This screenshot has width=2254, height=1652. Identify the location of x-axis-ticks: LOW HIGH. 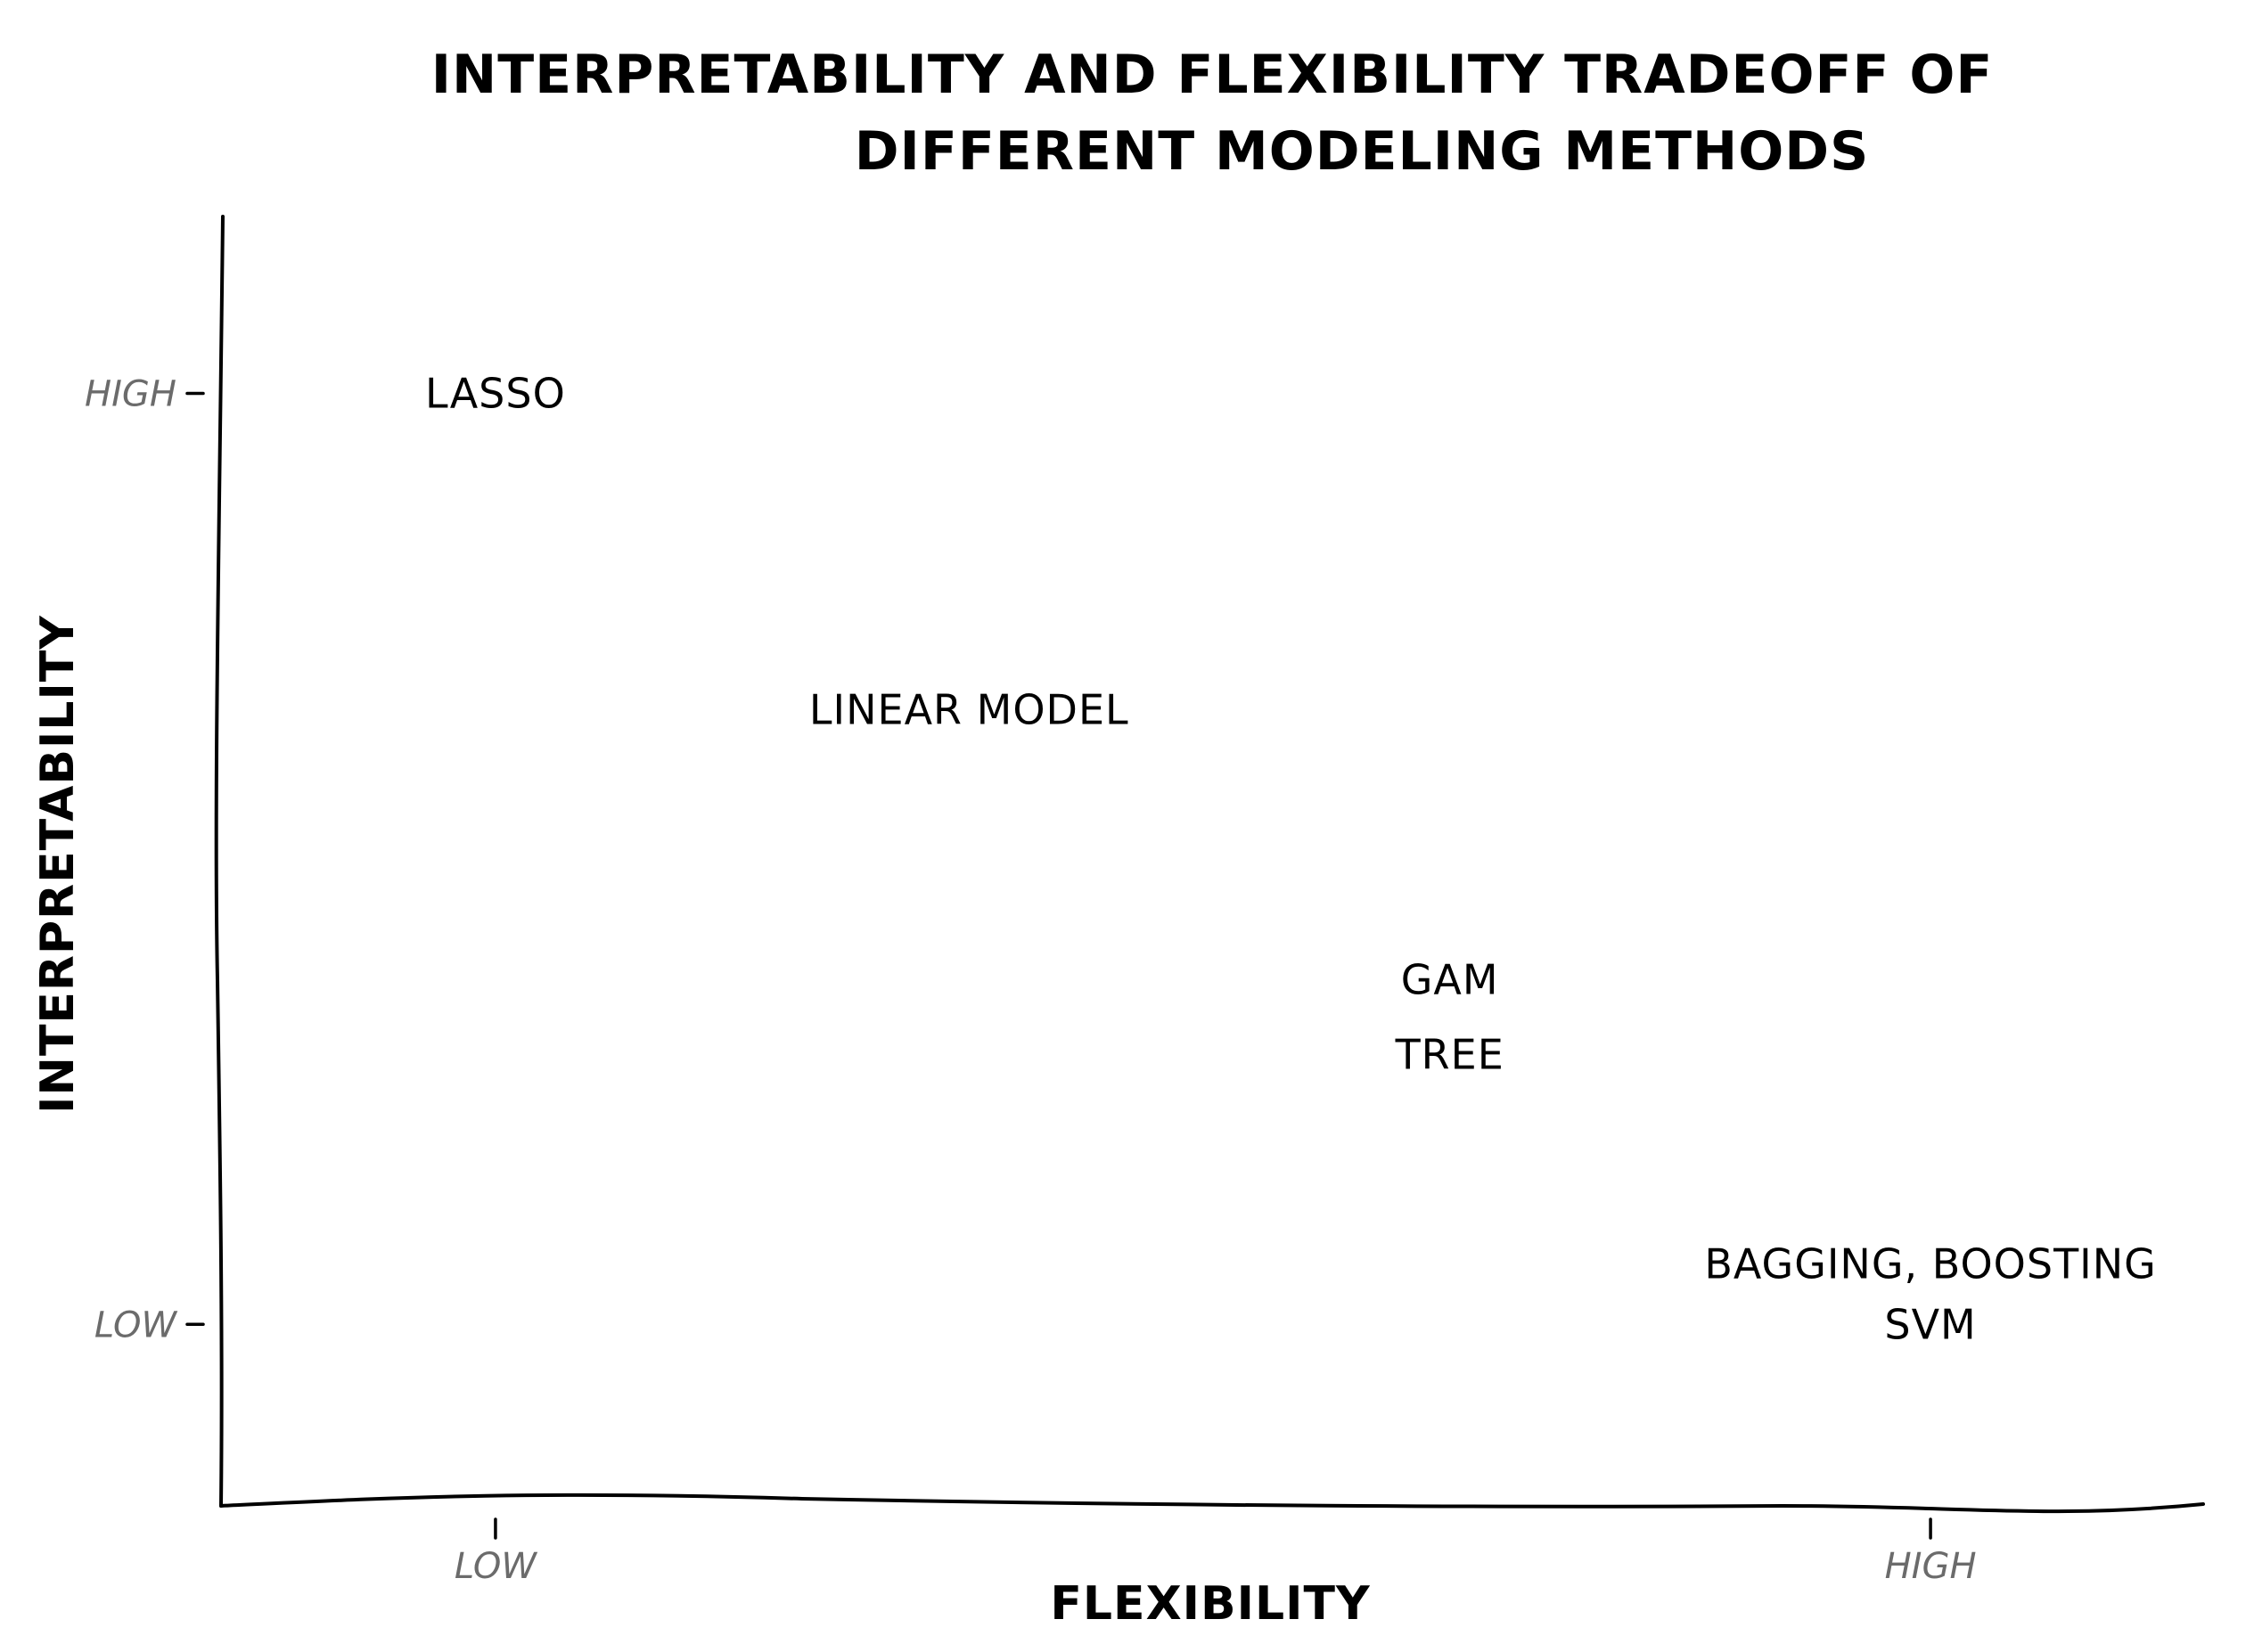
(1216, 1552).